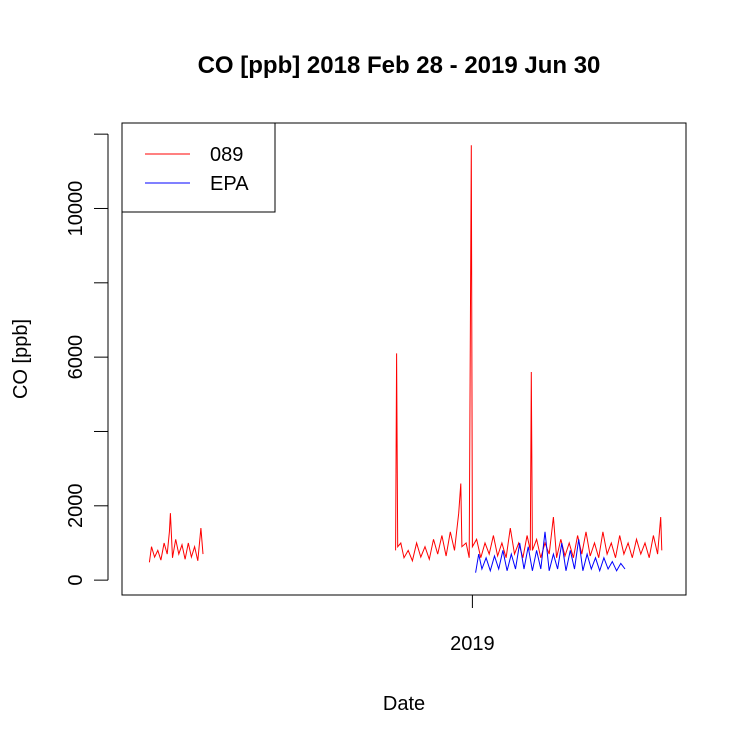 This screenshot has width=750, height=750. I want to click on y-axis: 0 2000 6000 10000, so click(87, 359).